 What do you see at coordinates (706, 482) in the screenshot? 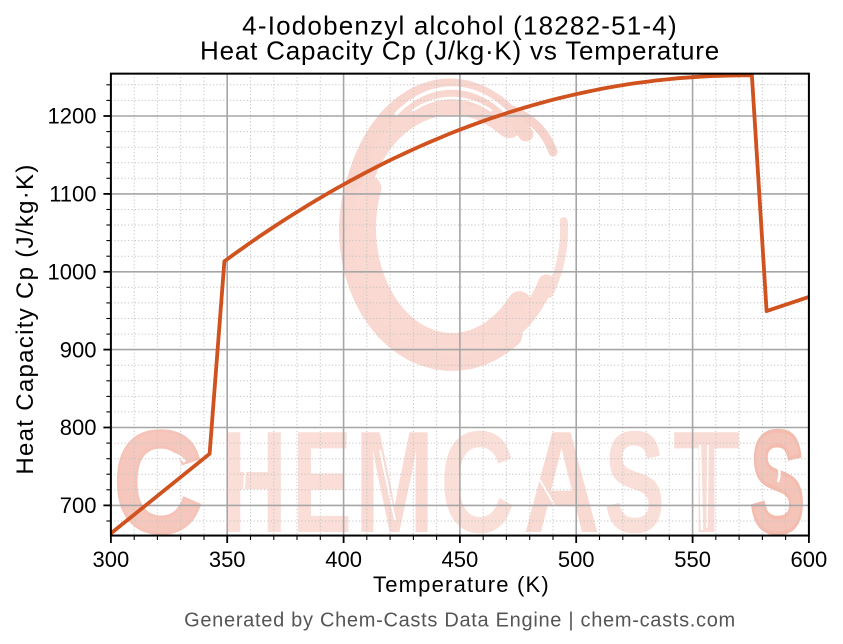
I see `svg-text: T` at bounding box center [706, 482].